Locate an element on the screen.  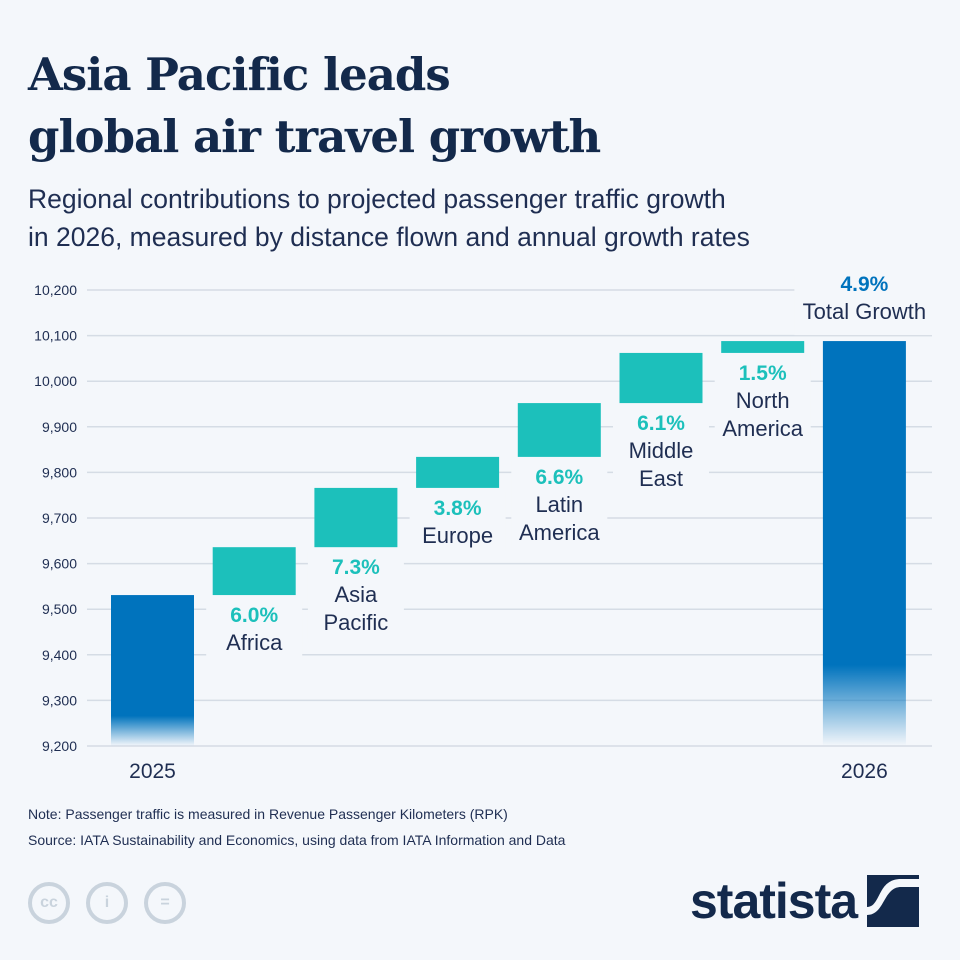
category-label: Africa is located at coordinates (254, 642).